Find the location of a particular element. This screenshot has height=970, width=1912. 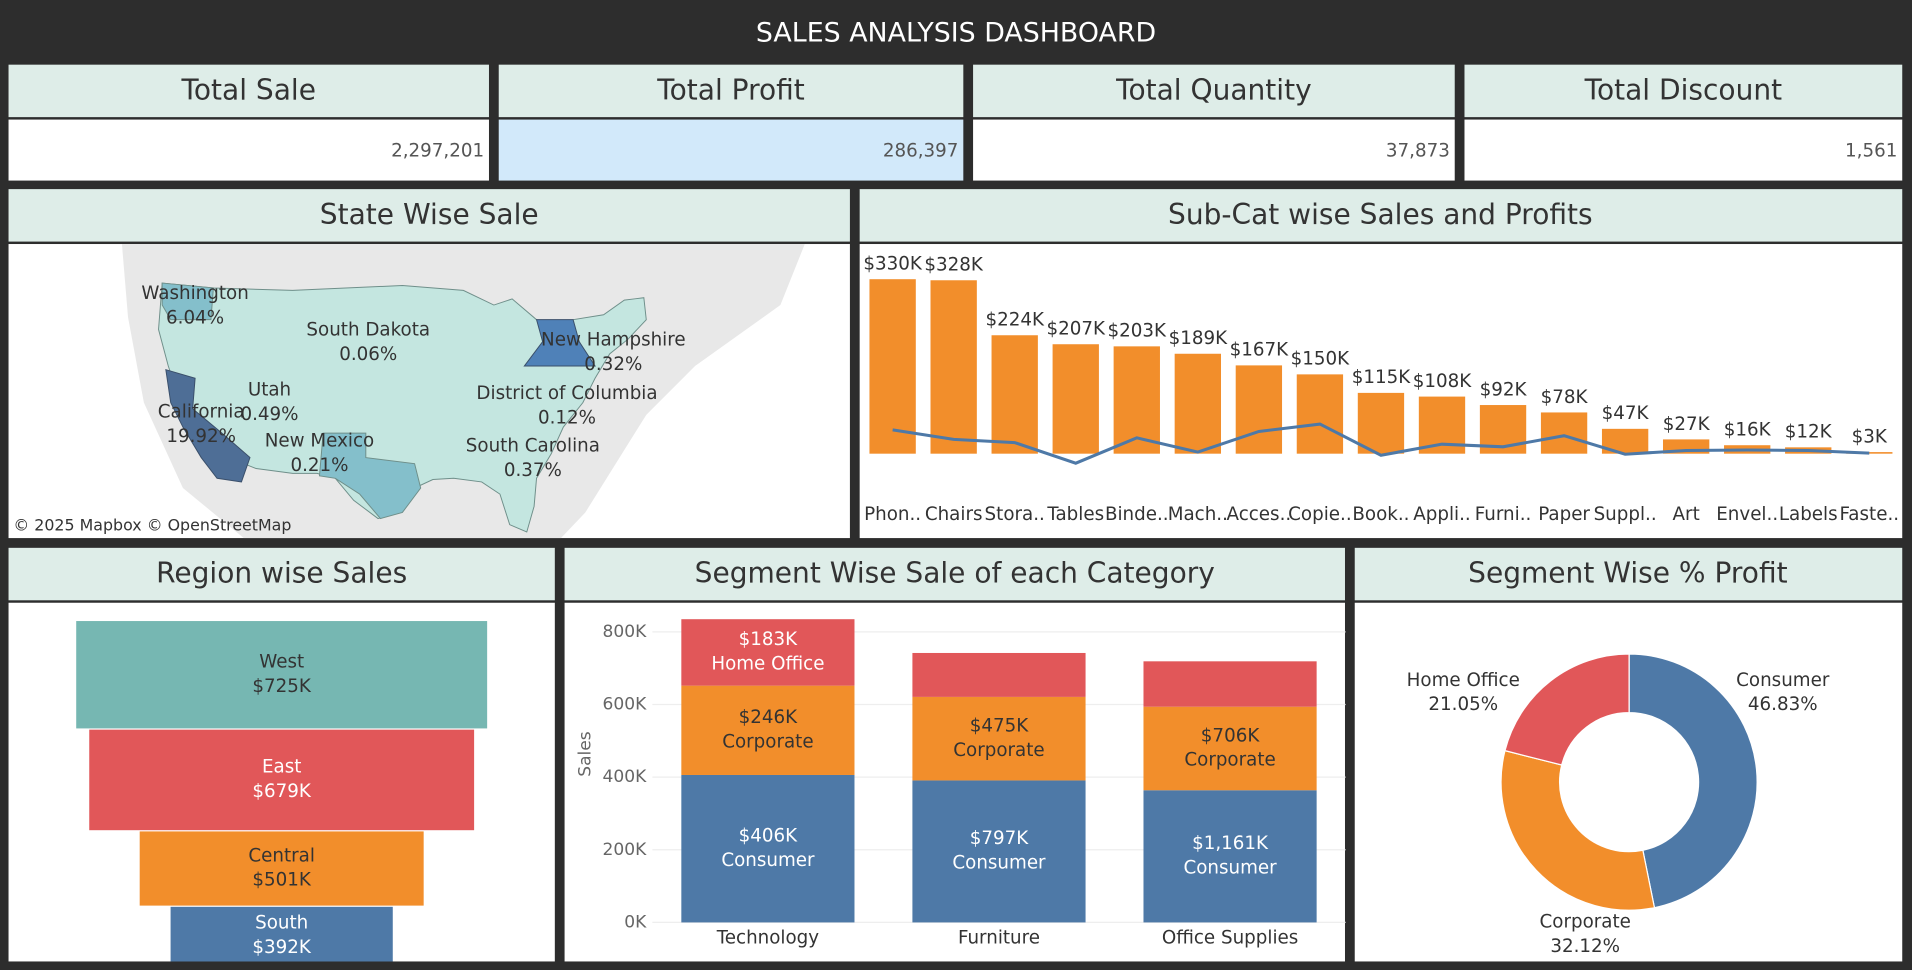

bar-value-label: $150K is located at coordinates (1321, 359).